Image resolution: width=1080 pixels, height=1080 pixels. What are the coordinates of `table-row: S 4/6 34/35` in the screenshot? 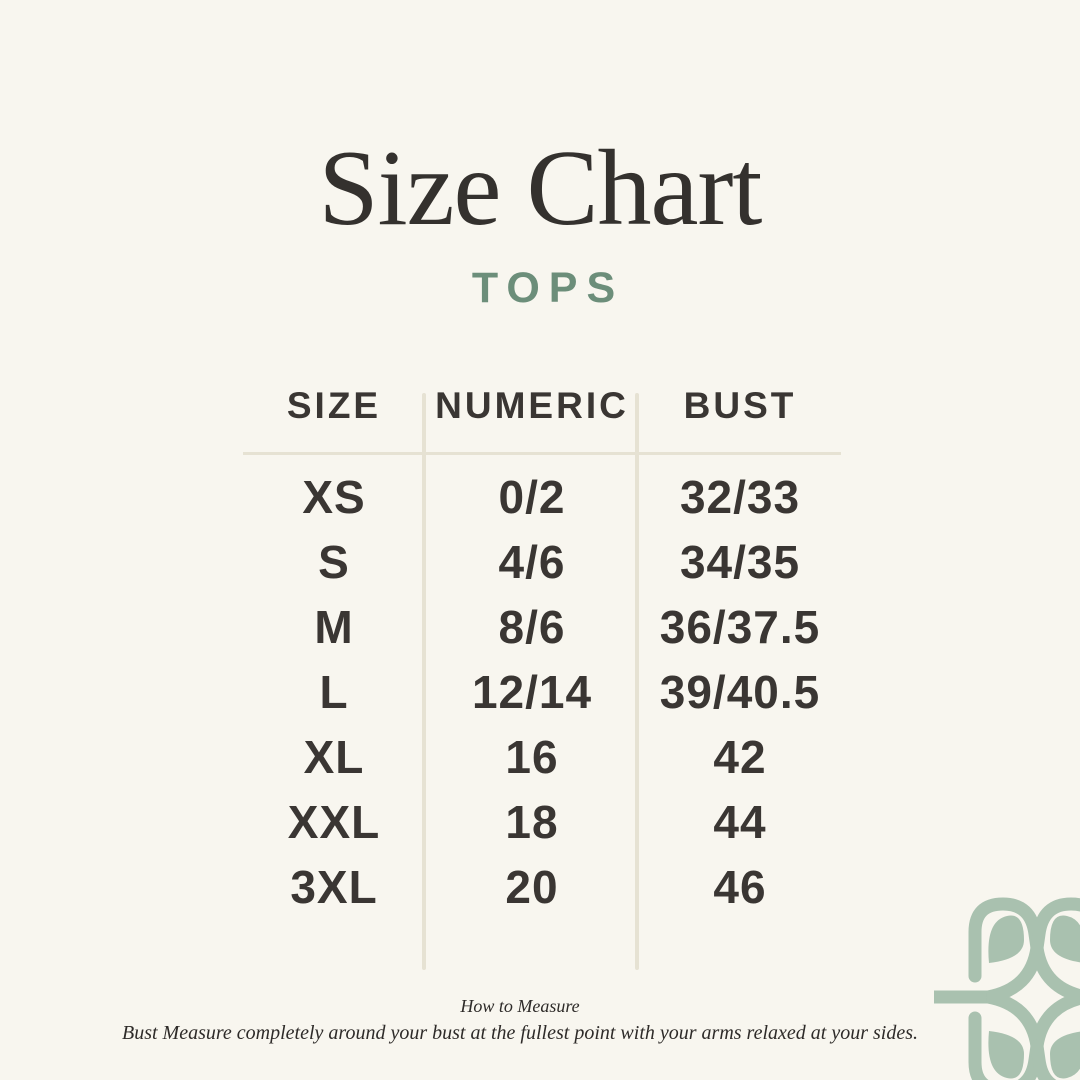 It's located at (542, 562).